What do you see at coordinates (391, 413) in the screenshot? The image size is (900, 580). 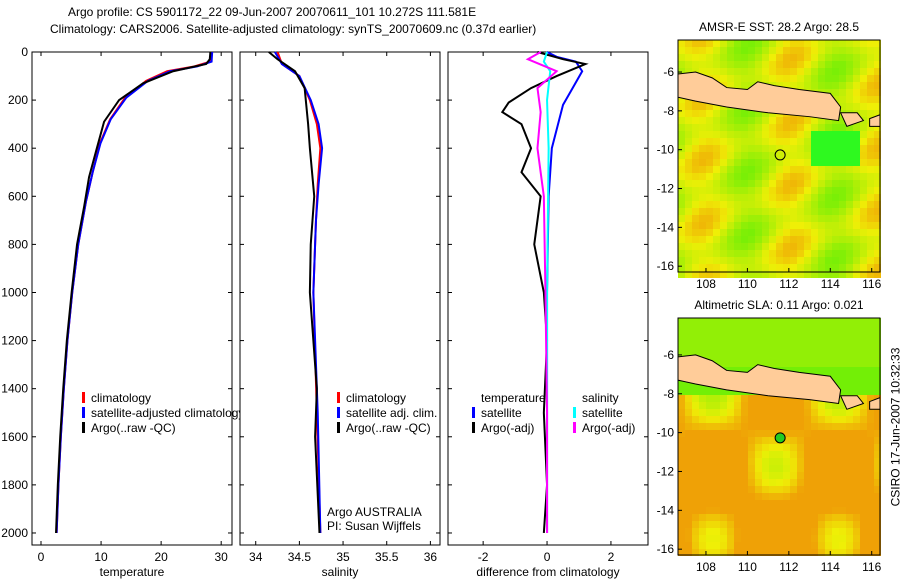 I see `legend-entry: satellite adj. clim.` at bounding box center [391, 413].